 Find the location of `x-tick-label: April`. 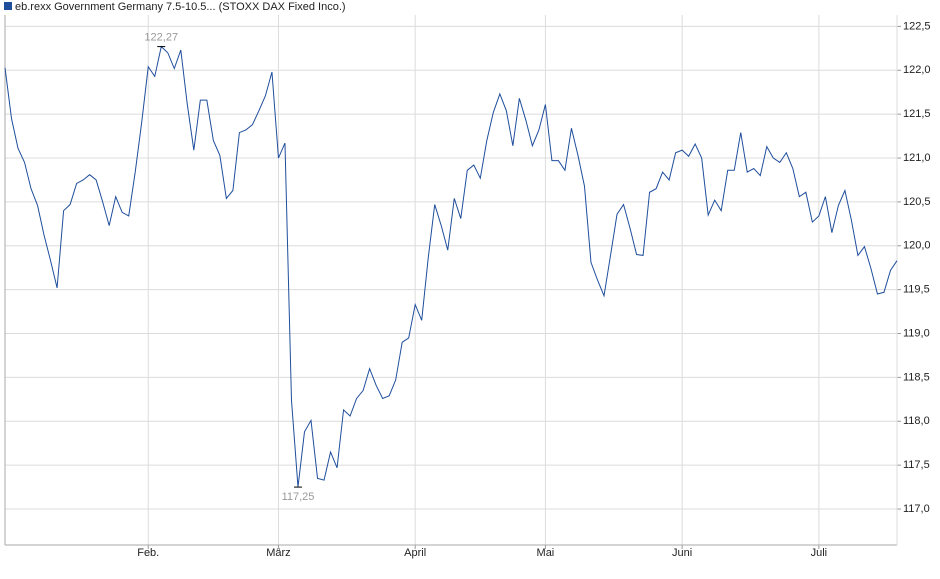

x-tick-label: April is located at coordinates (415, 553).